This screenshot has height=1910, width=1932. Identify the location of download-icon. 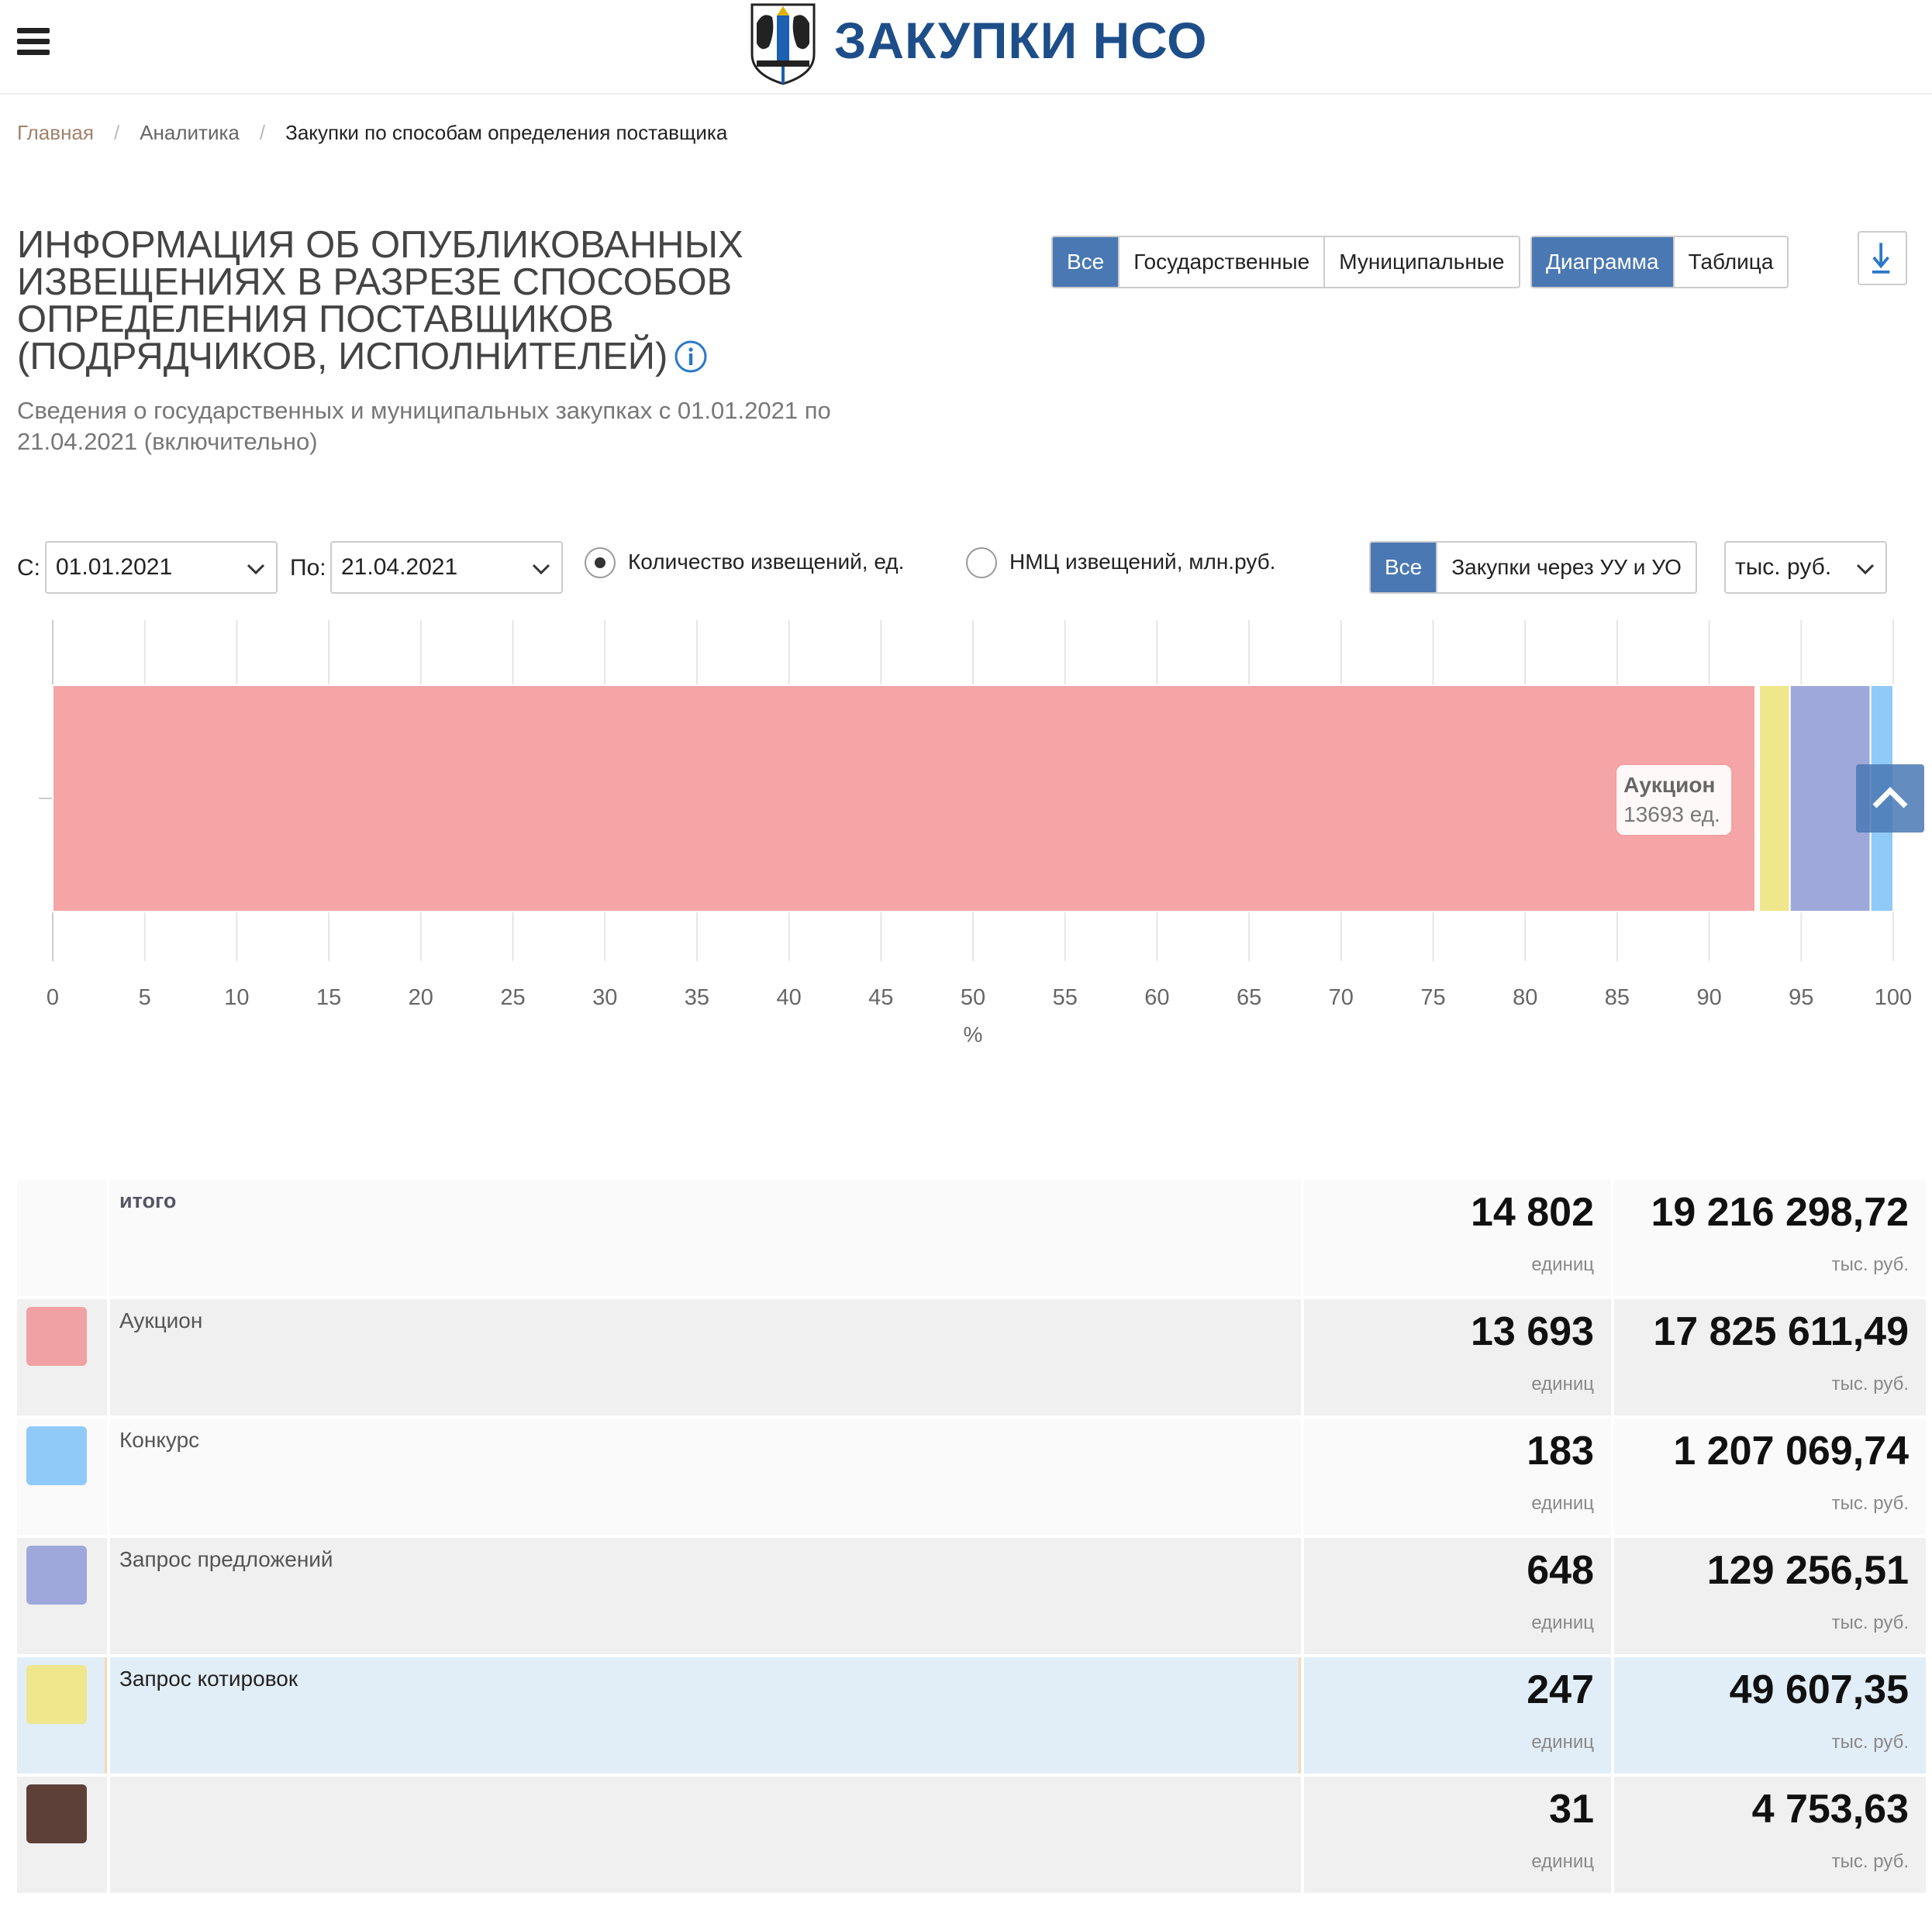
(1881, 258).